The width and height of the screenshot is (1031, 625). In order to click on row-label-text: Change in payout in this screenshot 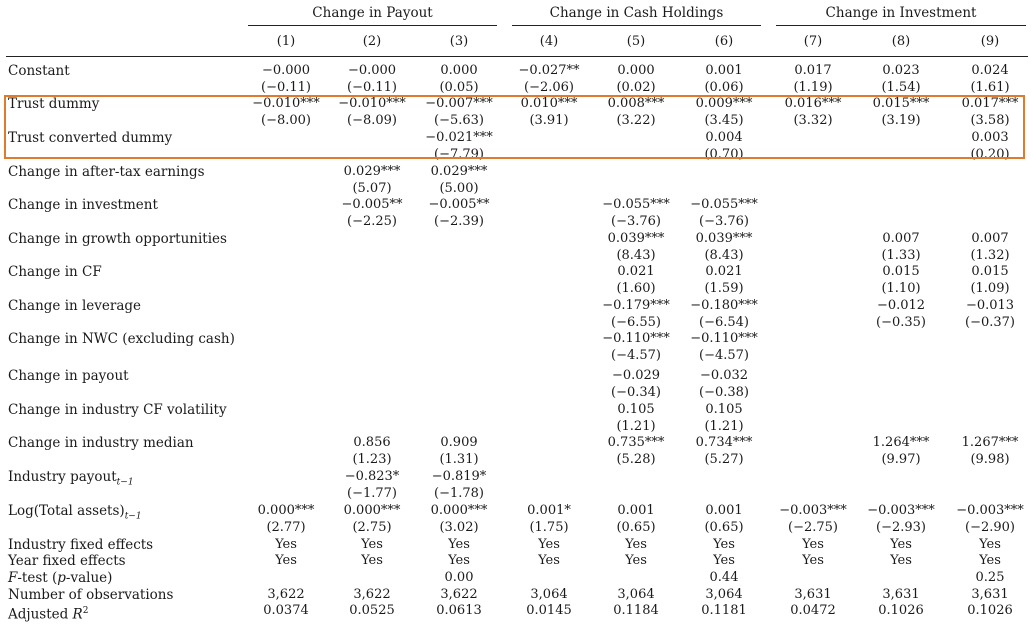, I will do `click(68, 376)`.